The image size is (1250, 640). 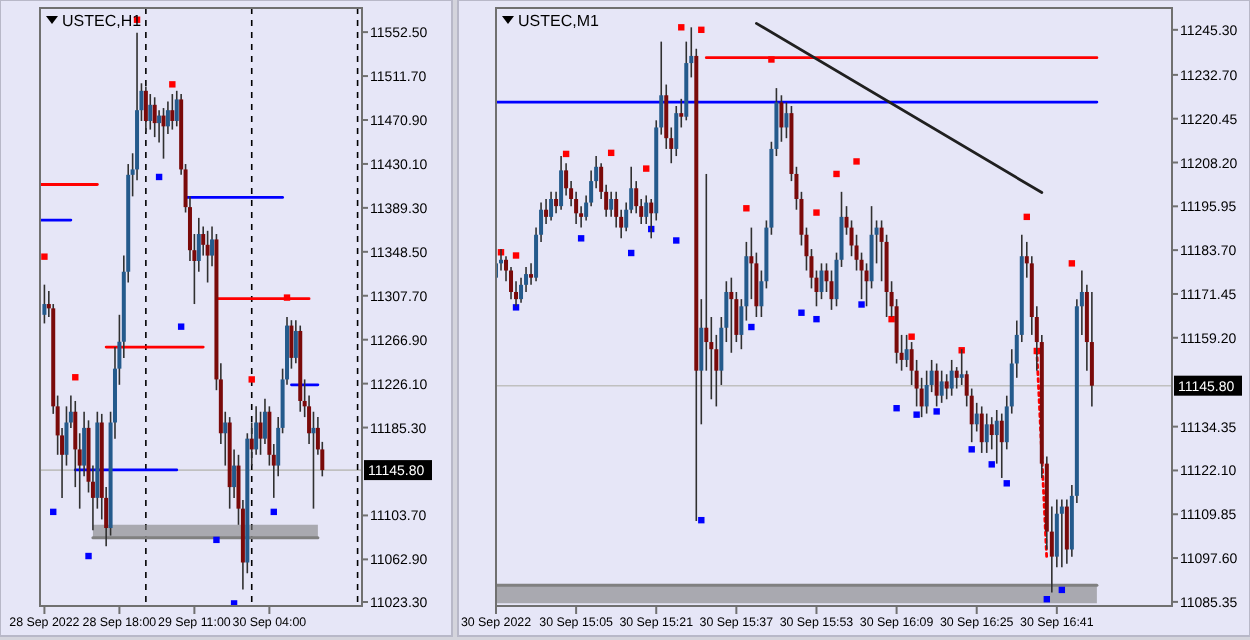 I want to click on chart-title: USTEC,M1, so click(x=559, y=21).